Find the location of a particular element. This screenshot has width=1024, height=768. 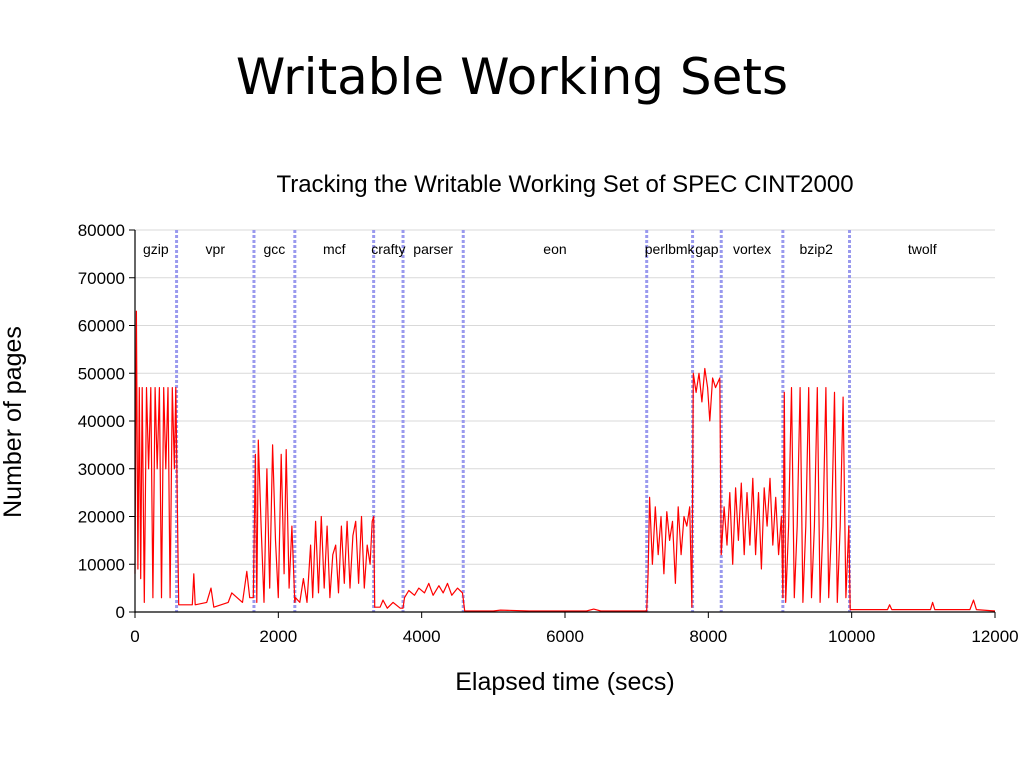

benchmark-label: perlbmk is located at coordinates (670, 249).